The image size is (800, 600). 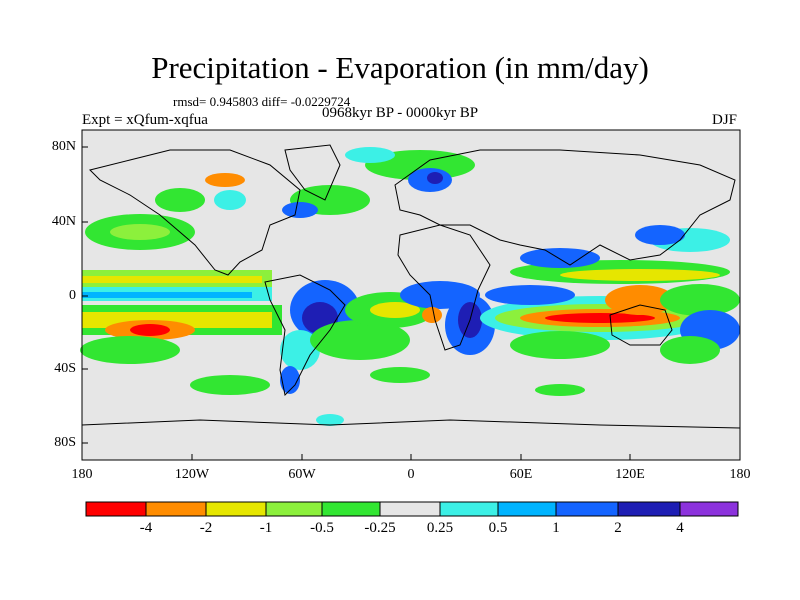 I want to click on colorbar, so click(x=412, y=509).